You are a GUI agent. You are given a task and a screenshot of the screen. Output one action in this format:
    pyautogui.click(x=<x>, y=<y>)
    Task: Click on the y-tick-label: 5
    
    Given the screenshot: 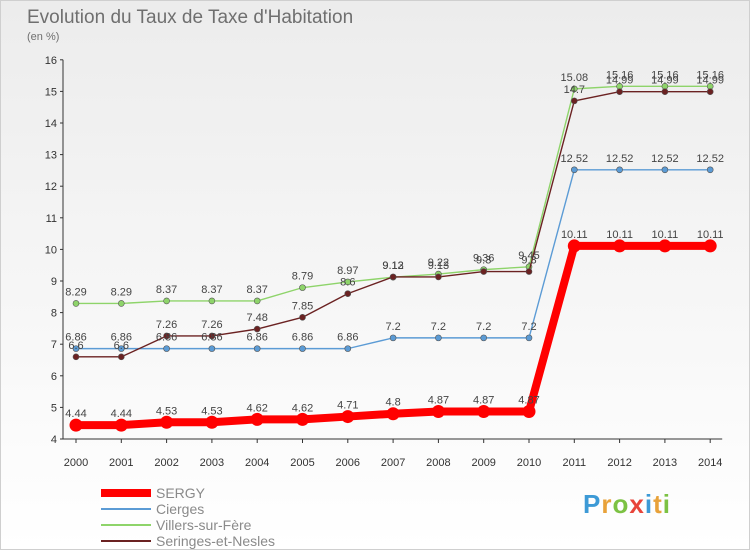 What is the action you would take?
    pyautogui.click(x=54, y=408)
    